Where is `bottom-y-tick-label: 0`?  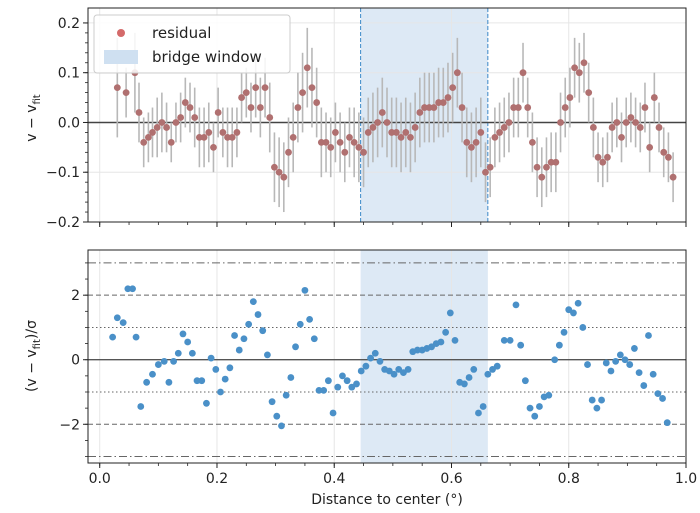
bottom-y-tick-label: 0 is located at coordinates (75, 361).